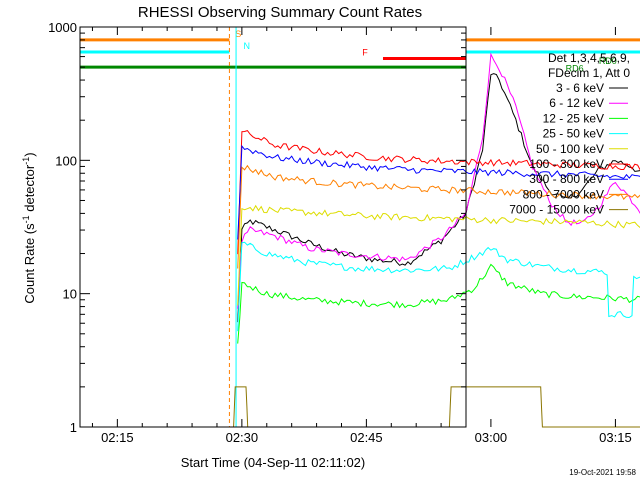  I want to click on y-label-exp-1: -1, so click(26, 219).